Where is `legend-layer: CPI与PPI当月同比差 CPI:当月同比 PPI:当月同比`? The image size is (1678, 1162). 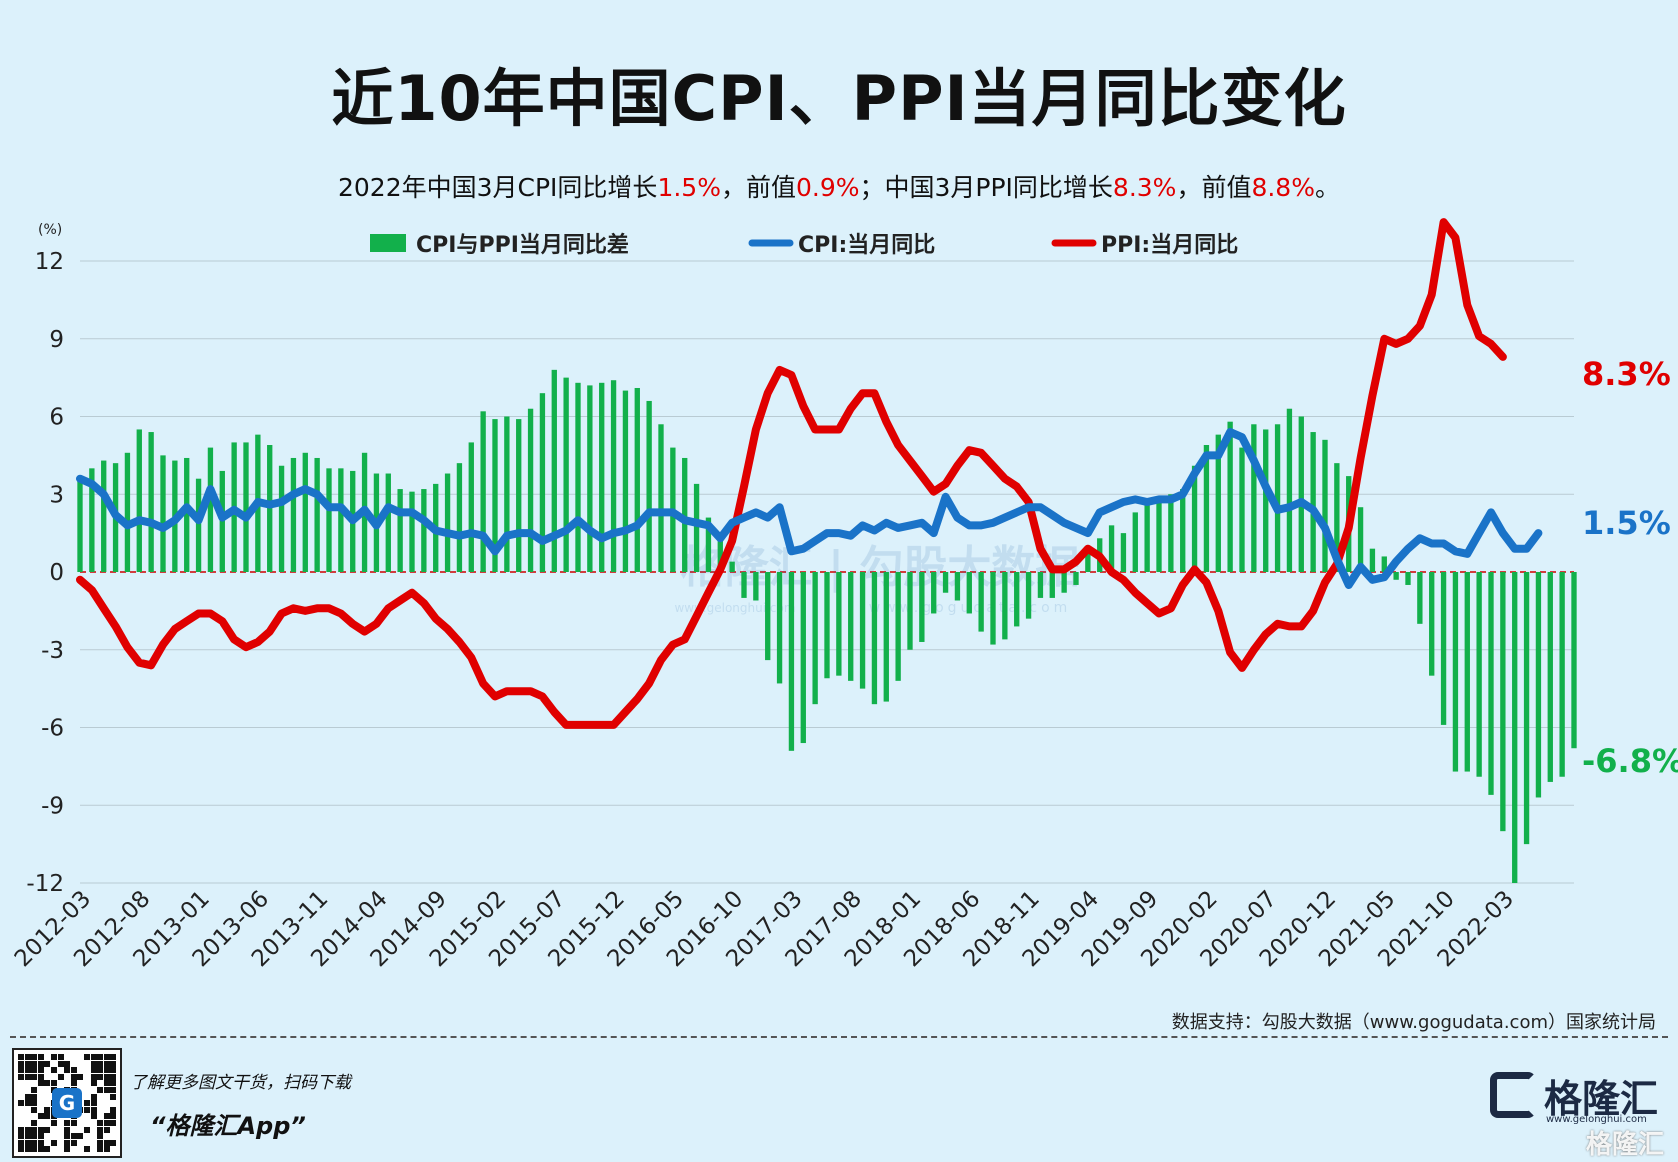 legend-layer: CPI与PPI当月同比差 CPI:当月同比 PPI:当月同比 is located at coordinates (804, 245).